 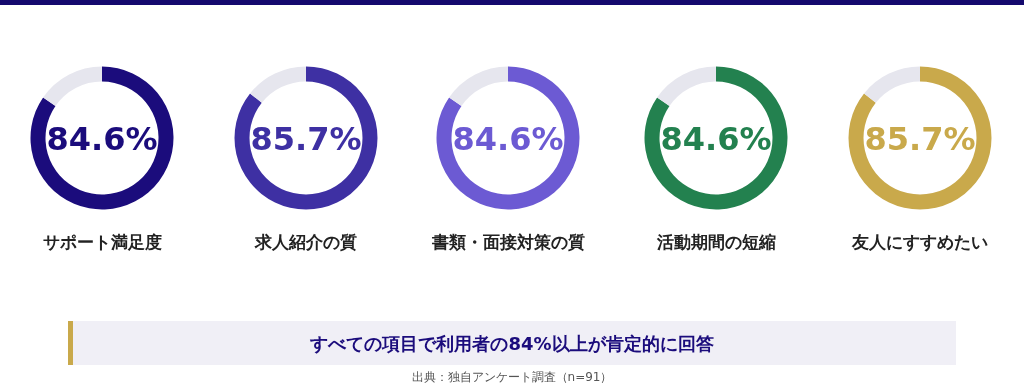 What do you see at coordinates (102, 242) in the screenshot?
I see `text: サポート満足度` at bounding box center [102, 242].